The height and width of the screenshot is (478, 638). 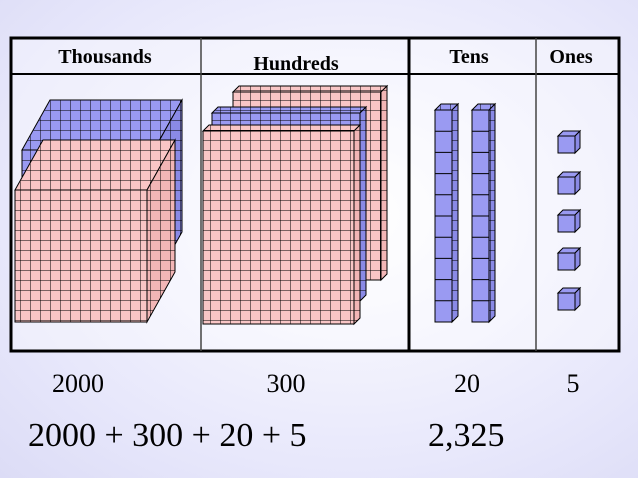 What do you see at coordinates (466, 435) in the screenshot?
I see `standard-total: 2,325` at bounding box center [466, 435].